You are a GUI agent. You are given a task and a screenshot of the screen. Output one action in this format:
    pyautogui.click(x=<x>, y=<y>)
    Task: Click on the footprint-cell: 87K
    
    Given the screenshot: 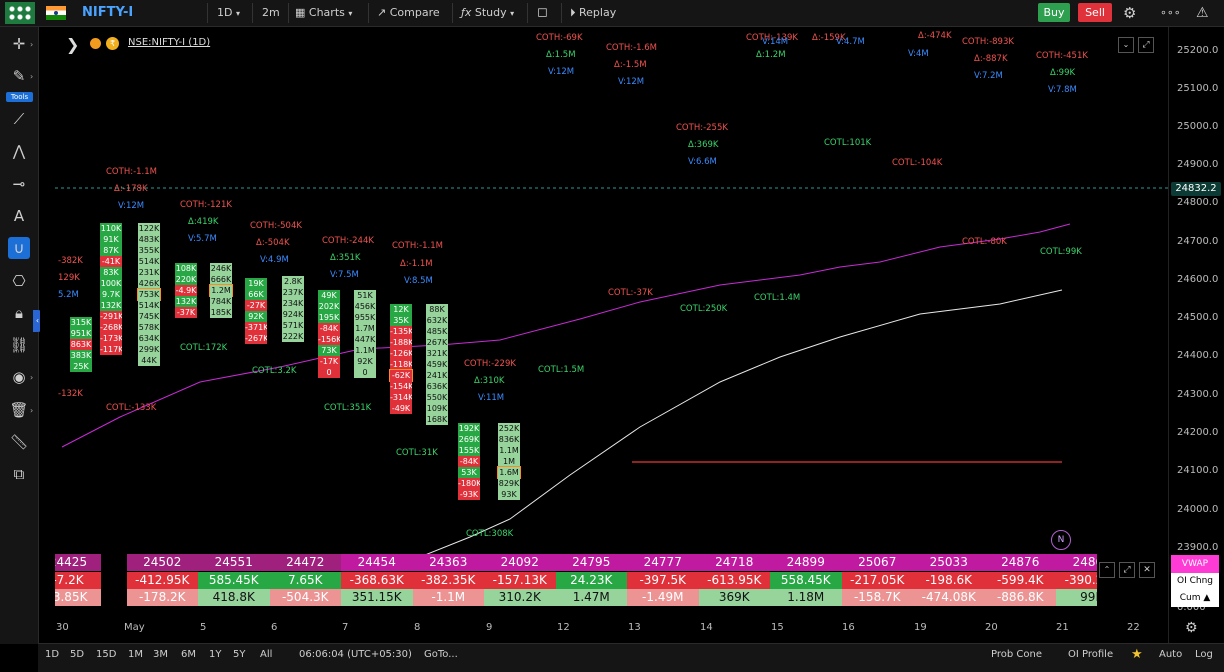 What is the action you would take?
    pyautogui.click(x=111, y=250)
    